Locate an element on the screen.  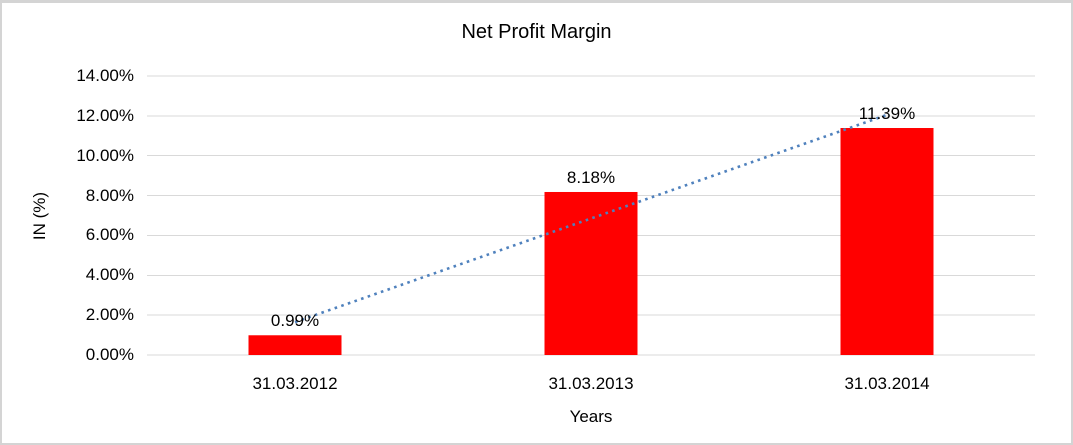
data-label: 8.18% is located at coordinates (591, 177).